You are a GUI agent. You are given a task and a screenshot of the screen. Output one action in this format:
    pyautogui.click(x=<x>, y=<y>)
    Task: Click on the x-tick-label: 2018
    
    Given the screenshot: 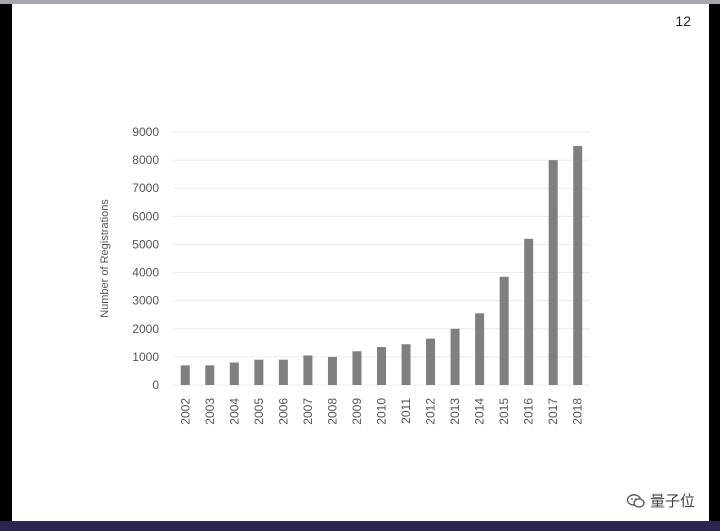 What is the action you would take?
    pyautogui.click(x=578, y=411)
    